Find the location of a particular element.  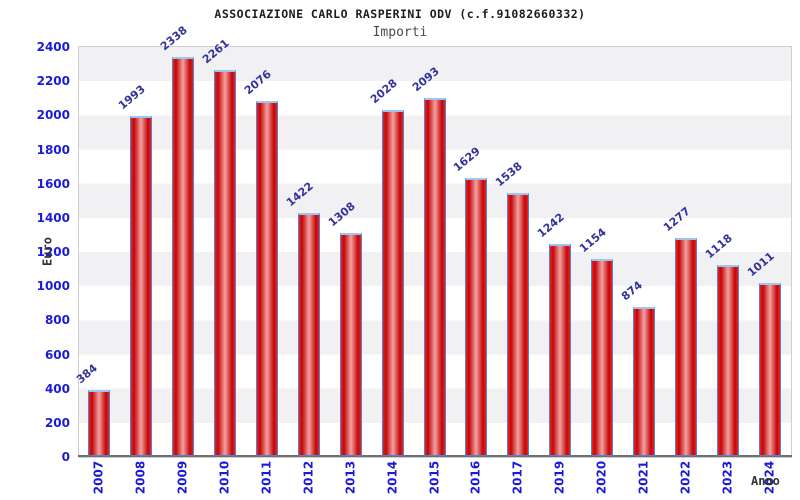

x-tick-label: 2011 is located at coordinates (266, 477).